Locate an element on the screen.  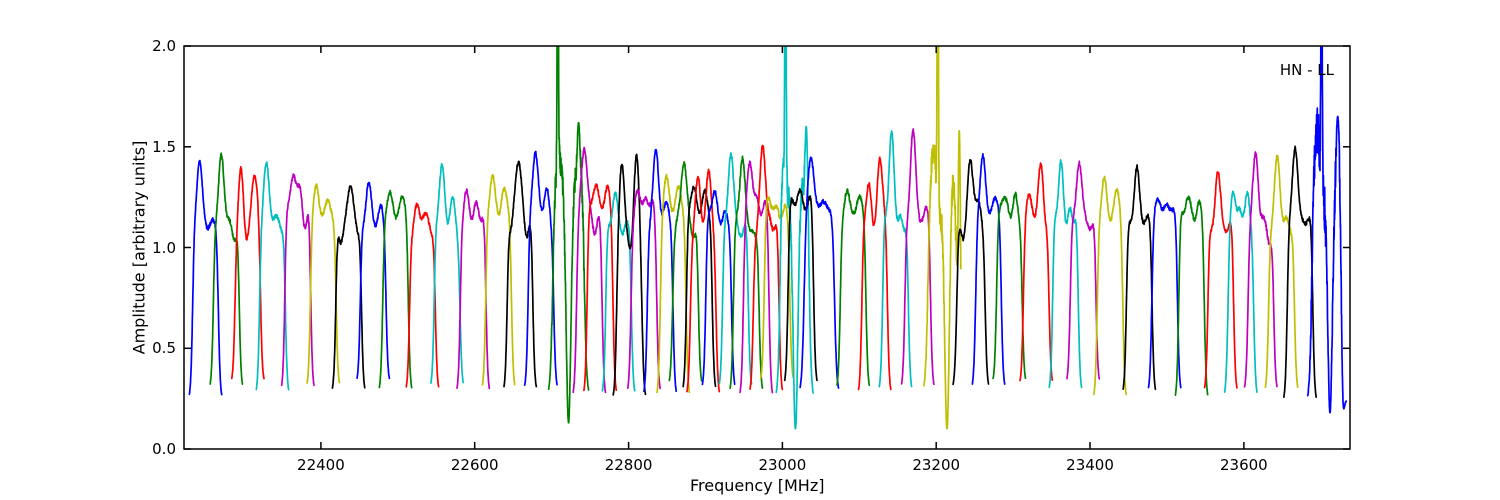
y-tick-label: 1.0 is located at coordinates (164, 247).